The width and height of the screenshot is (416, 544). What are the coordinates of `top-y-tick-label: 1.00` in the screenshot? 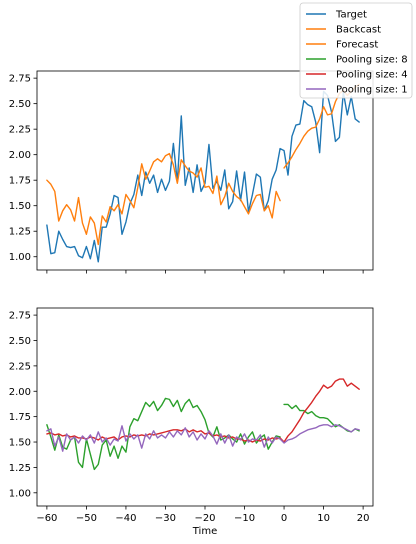 It's located at (20, 257).